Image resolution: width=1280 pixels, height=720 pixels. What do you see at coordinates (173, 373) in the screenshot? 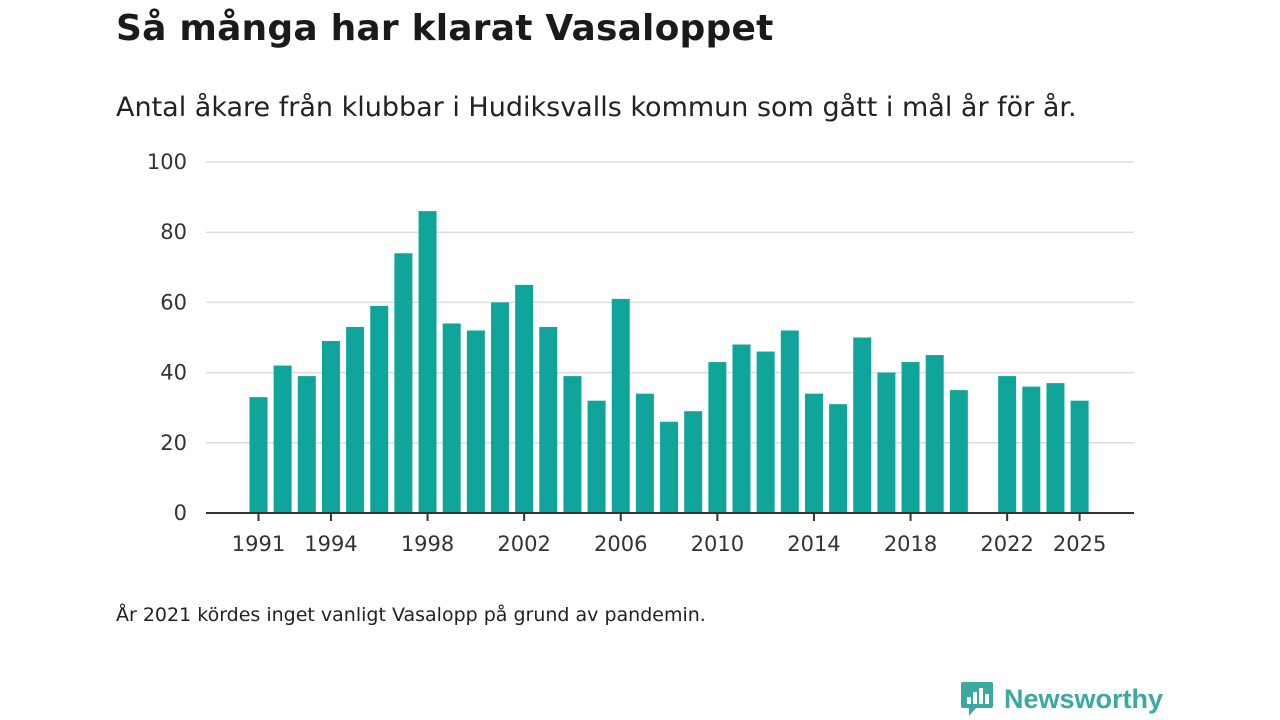
I see `y-tick-label: 40` at bounding box center [173, 373].